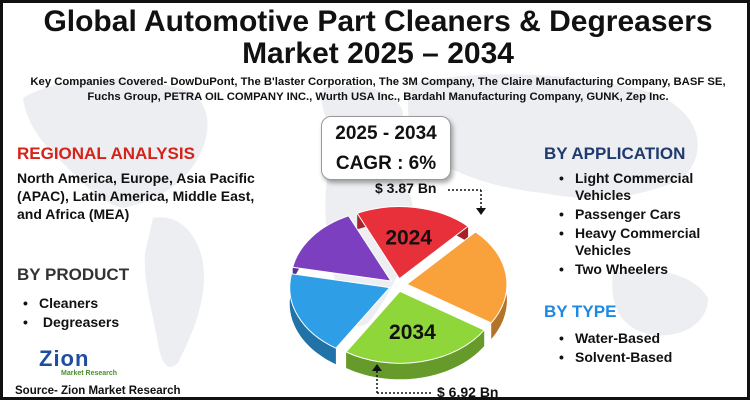 The width and height of the screenshot is (750, 400). I want to click on by-application-heading: BY APPLICATION, so click(615, 153).